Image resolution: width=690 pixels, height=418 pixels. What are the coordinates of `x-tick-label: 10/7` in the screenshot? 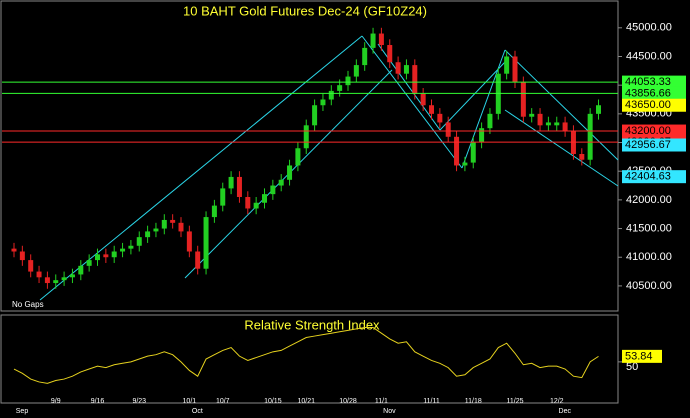 It's located at (223, 401).